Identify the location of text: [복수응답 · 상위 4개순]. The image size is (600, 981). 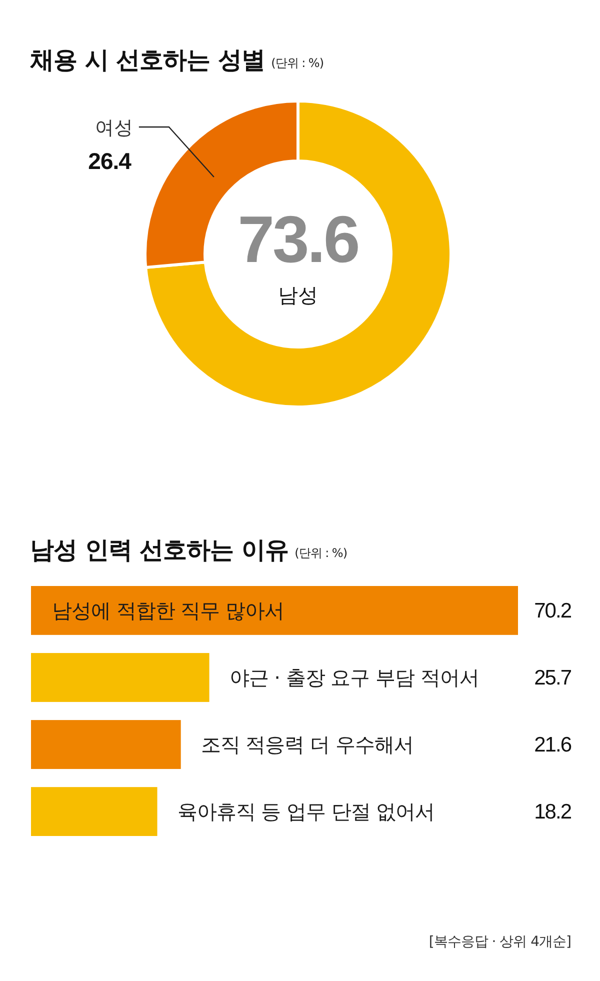
(500, 942).